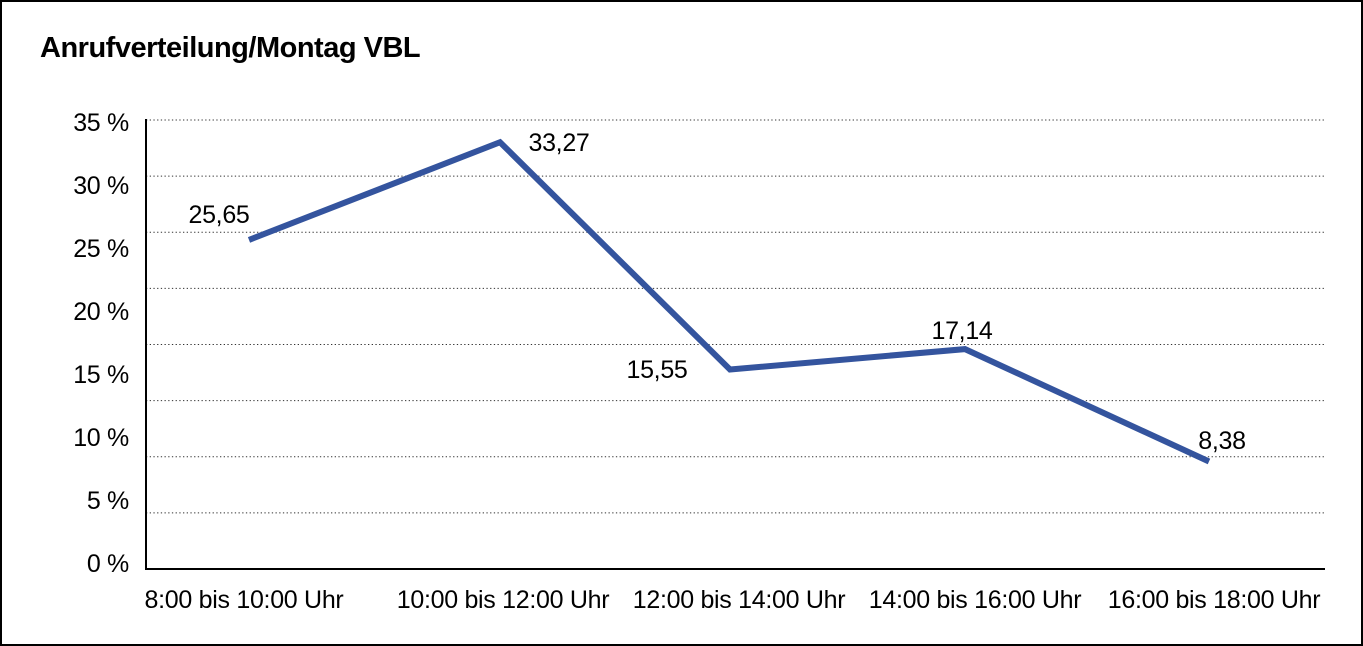  Describe the element at coordinates (101, 375) in the screenshot. I see `y-tick-label: 15 %` at that location.